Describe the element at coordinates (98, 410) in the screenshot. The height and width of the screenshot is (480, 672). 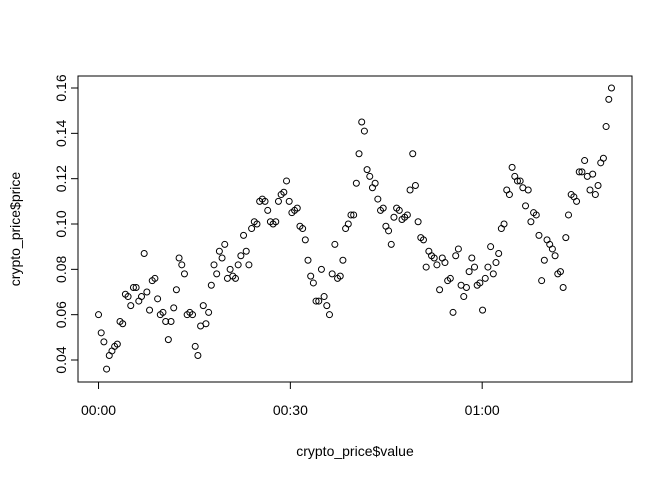
I see `x-tick-label: 00:00` at that location.